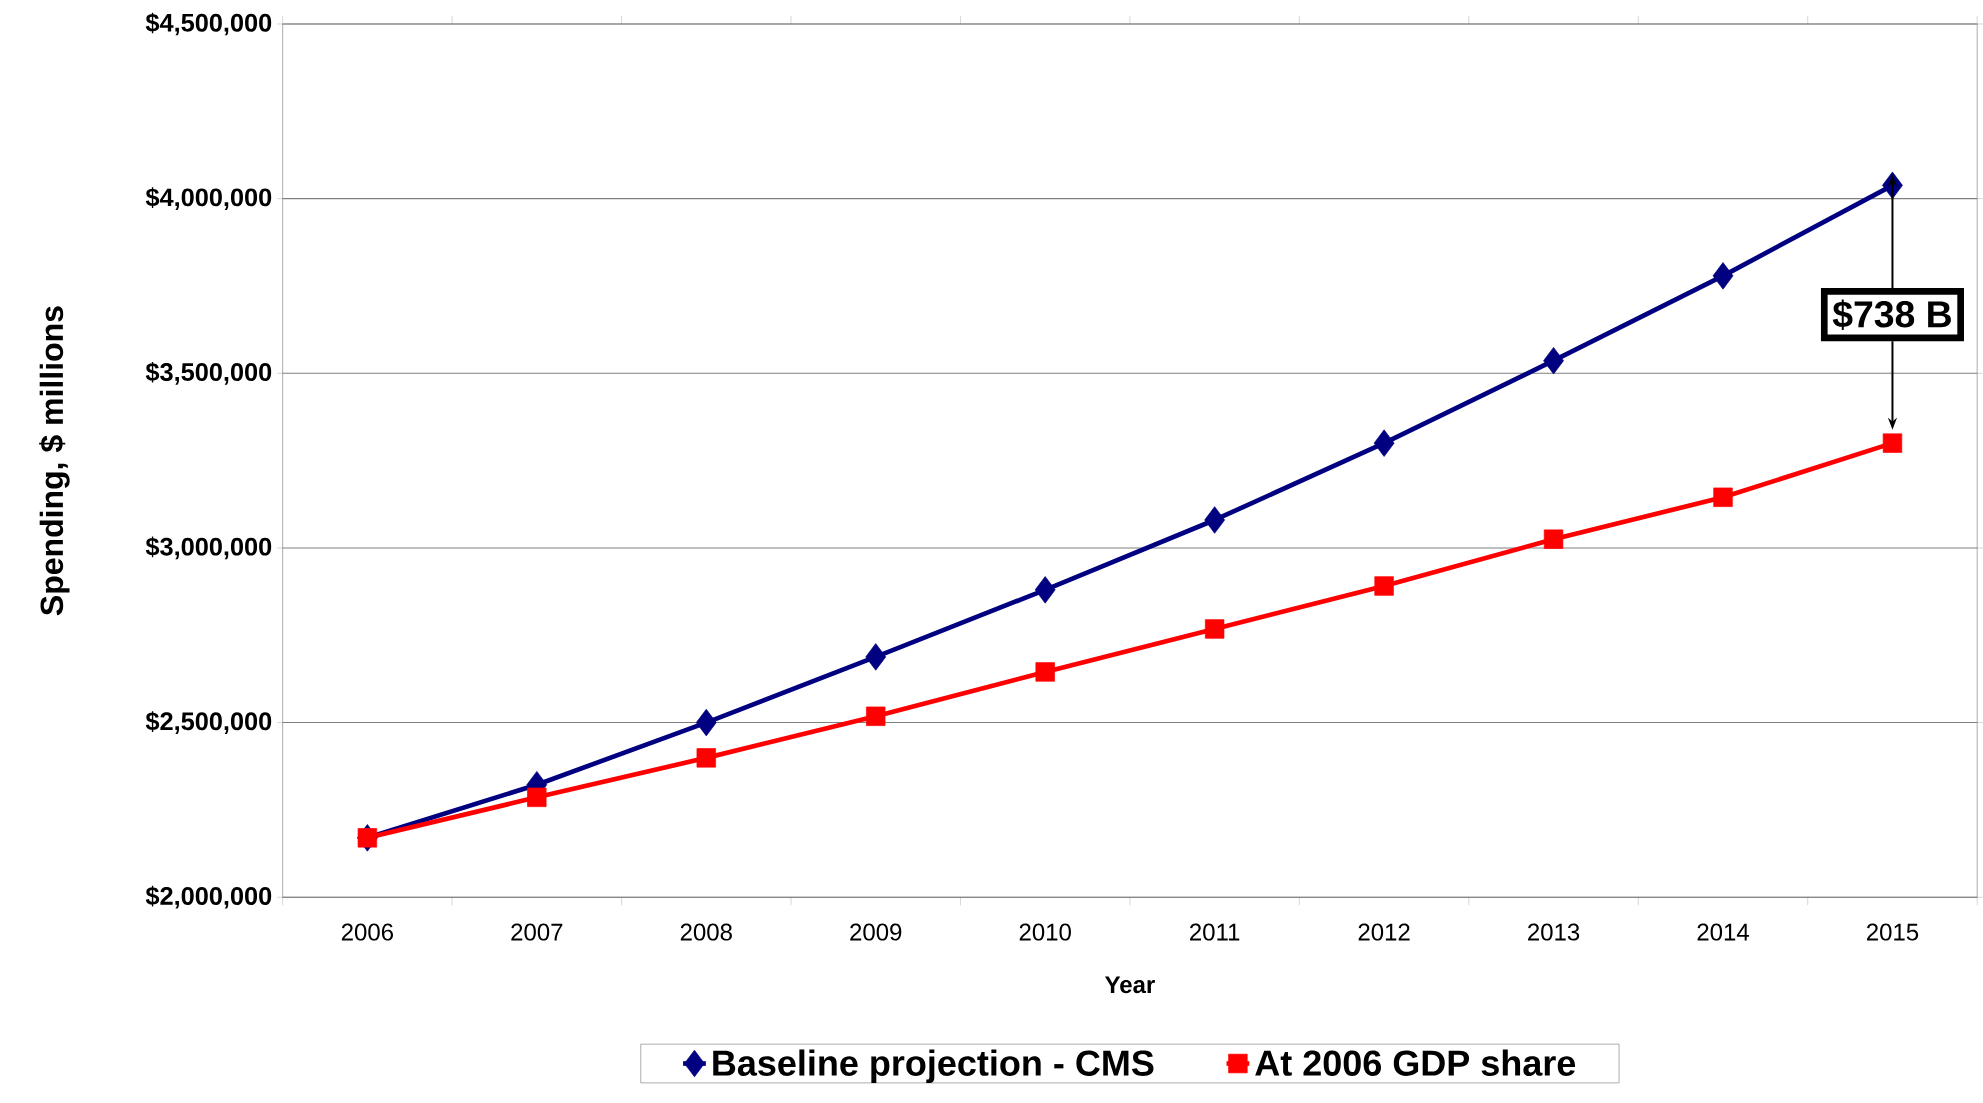 The image size is (1983, 1103). Describe the element at coordinates (933, 1066) in the screenshot. I see `legend-label: Baseline projection - CMS` at that location.